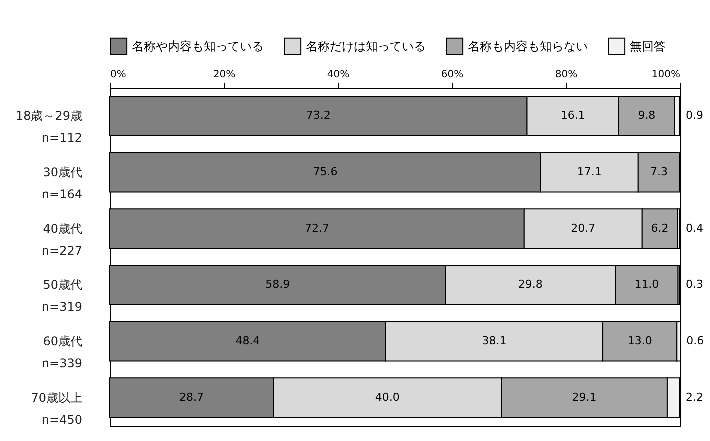 The image size is (710, 441). Describe the element at coordinates (49, 127) in the screenshot. I see `y-tick-label: 18歳～29歳 n=112` at that location.